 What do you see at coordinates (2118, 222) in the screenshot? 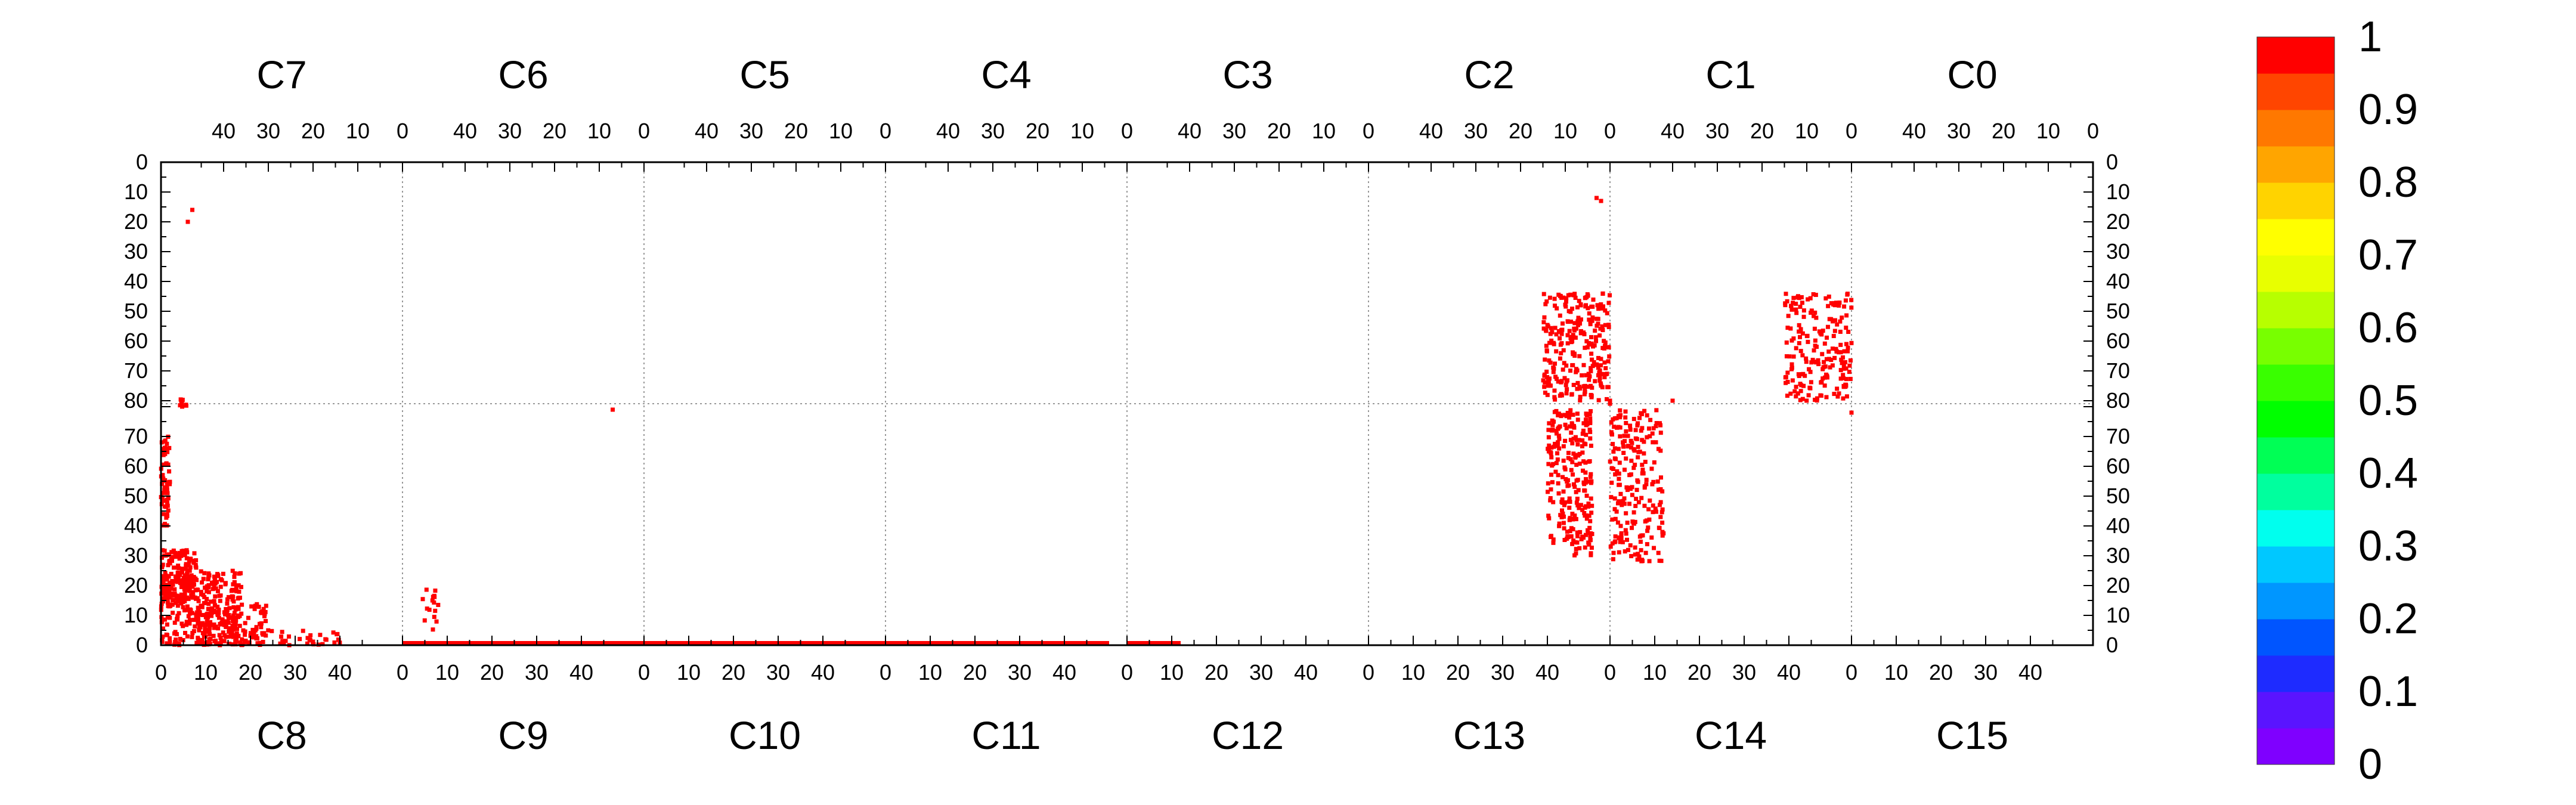
I see `y-tick-label-right: 20` at bounding box center [2118, 222].